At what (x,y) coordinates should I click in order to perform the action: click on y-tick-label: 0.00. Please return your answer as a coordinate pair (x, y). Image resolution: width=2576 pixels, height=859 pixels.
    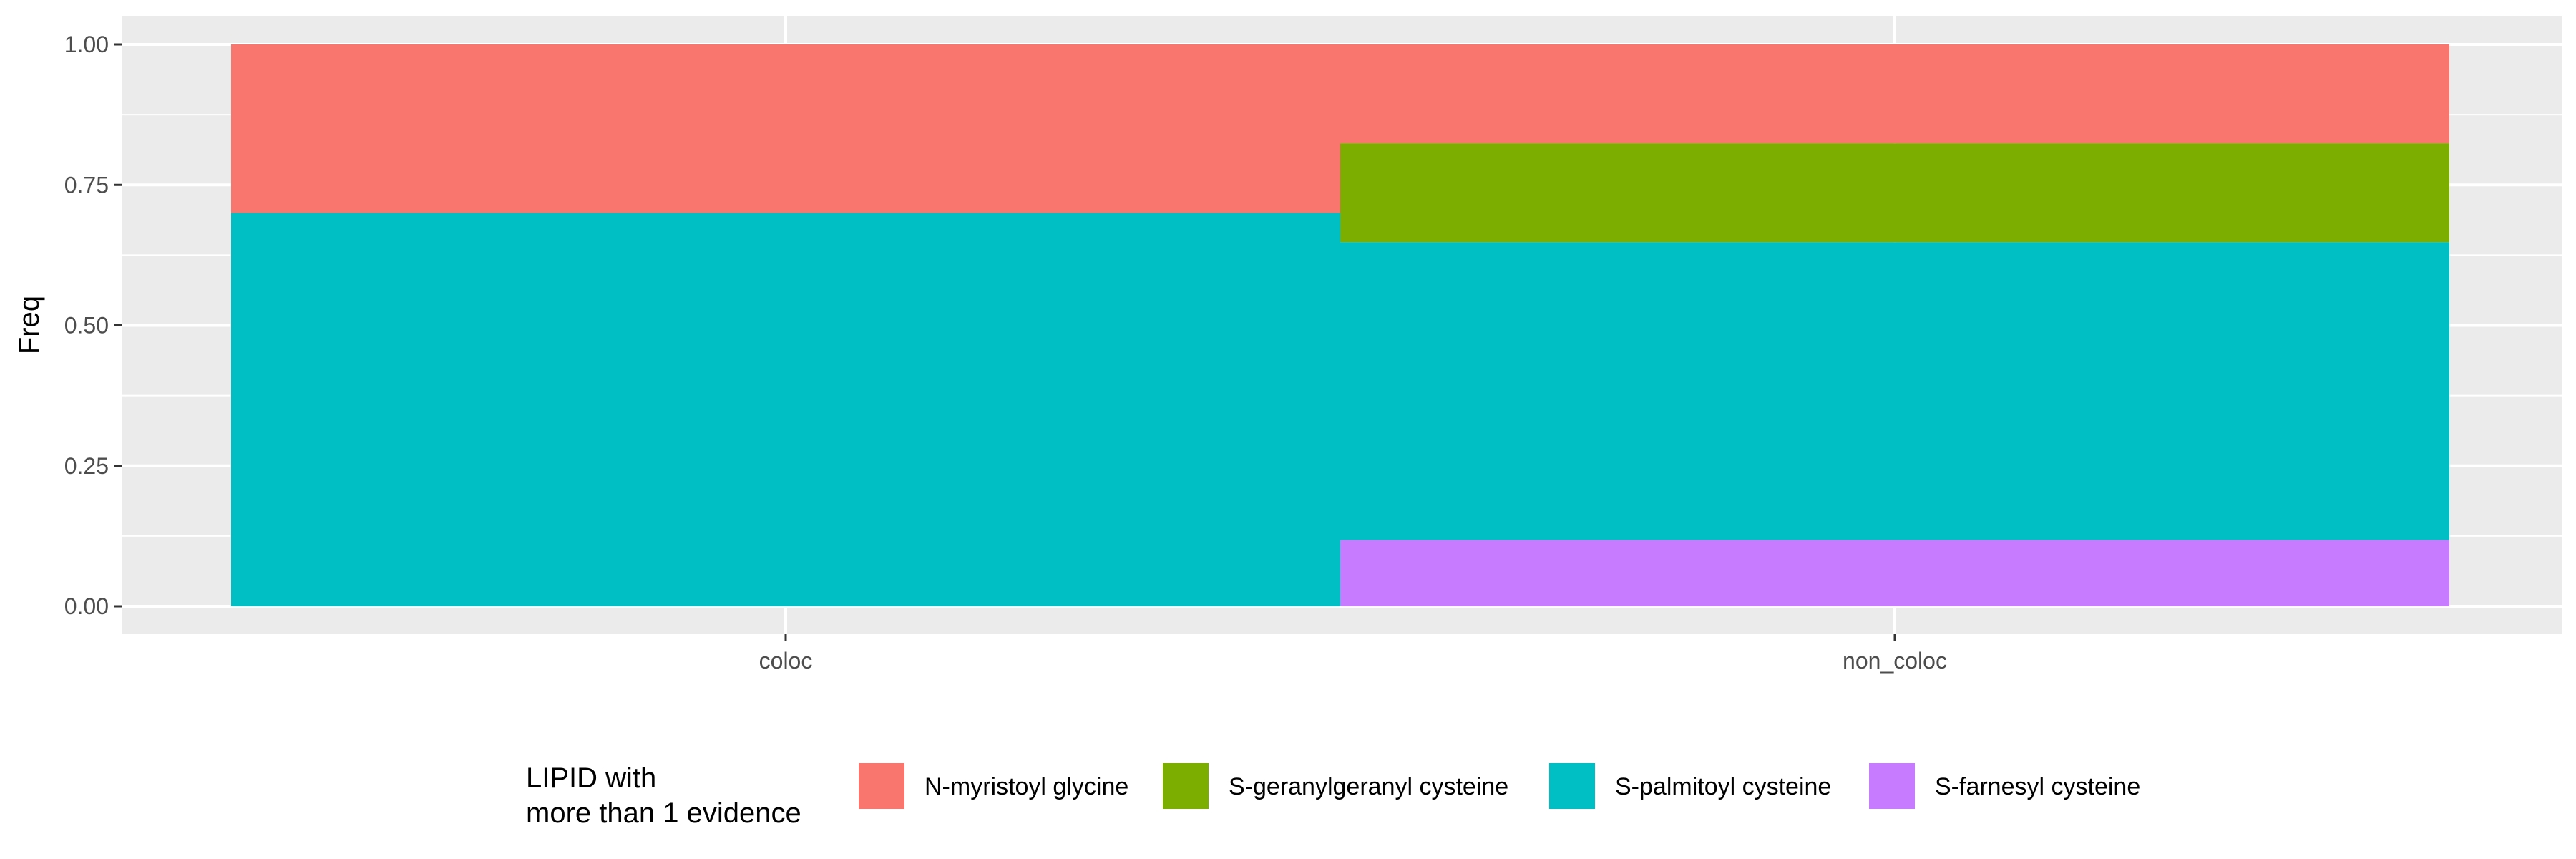
    Looking at the image, I should click on (86, 606).